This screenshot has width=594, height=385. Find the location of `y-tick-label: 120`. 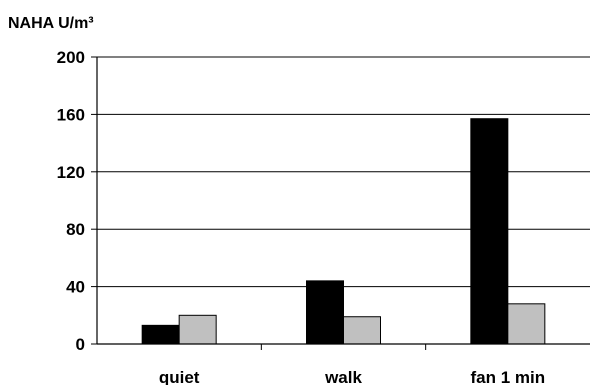

y-tick-label: 120 is located at coordinates (71, 172).